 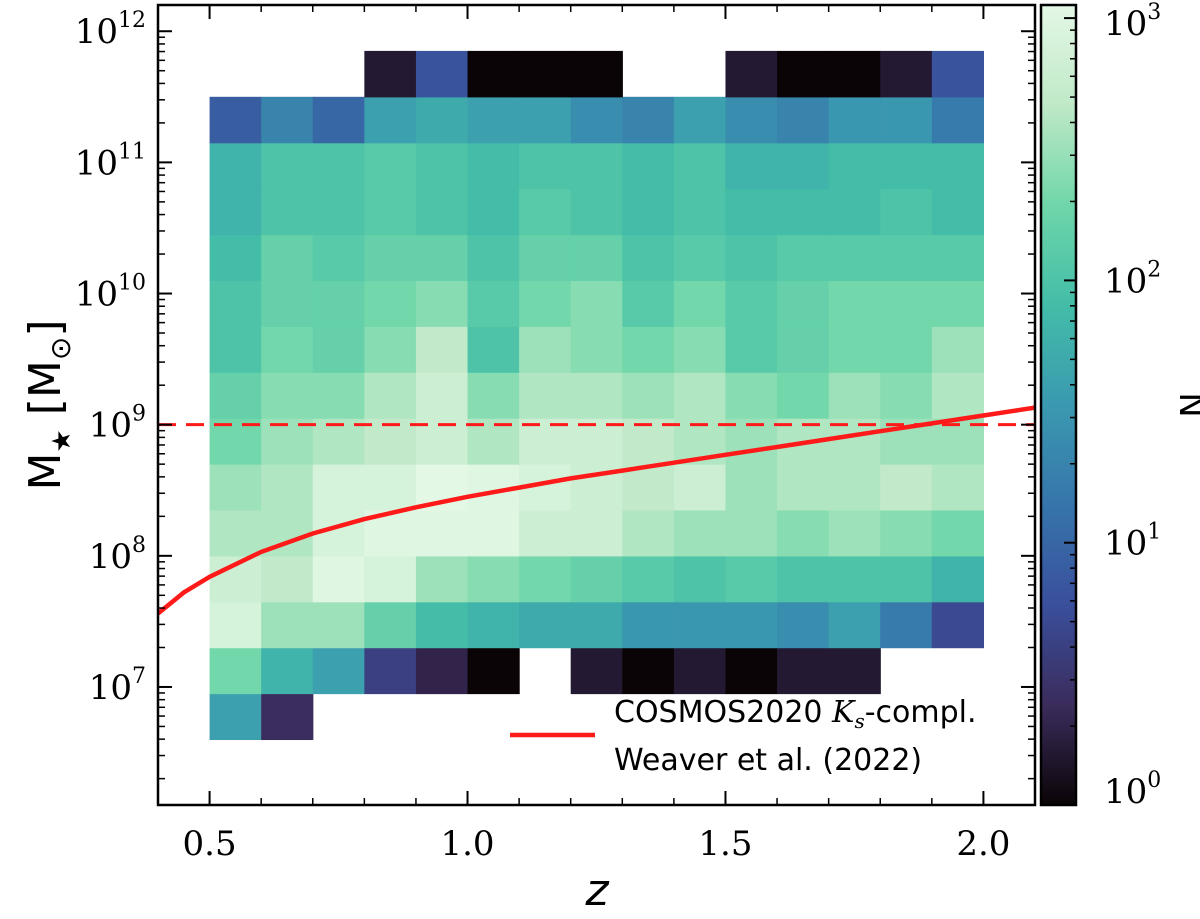 I want to click on y-axis-title-unit: [M, so click(x=45, y=387).